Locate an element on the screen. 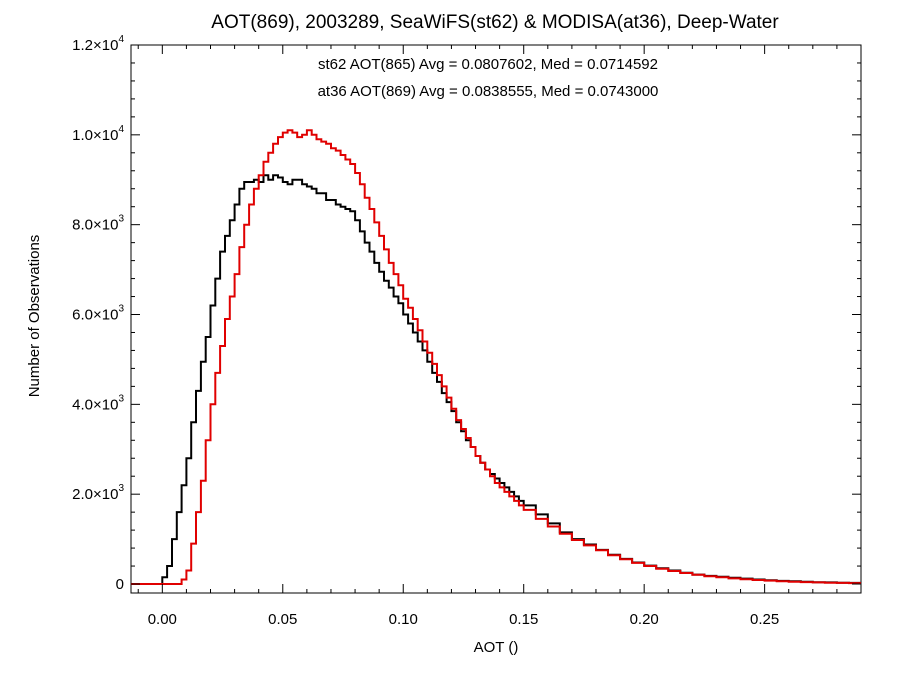 This screenshot has width=900, height=675. x-tick-label: 0.10 is located at coordinates (403, 619).